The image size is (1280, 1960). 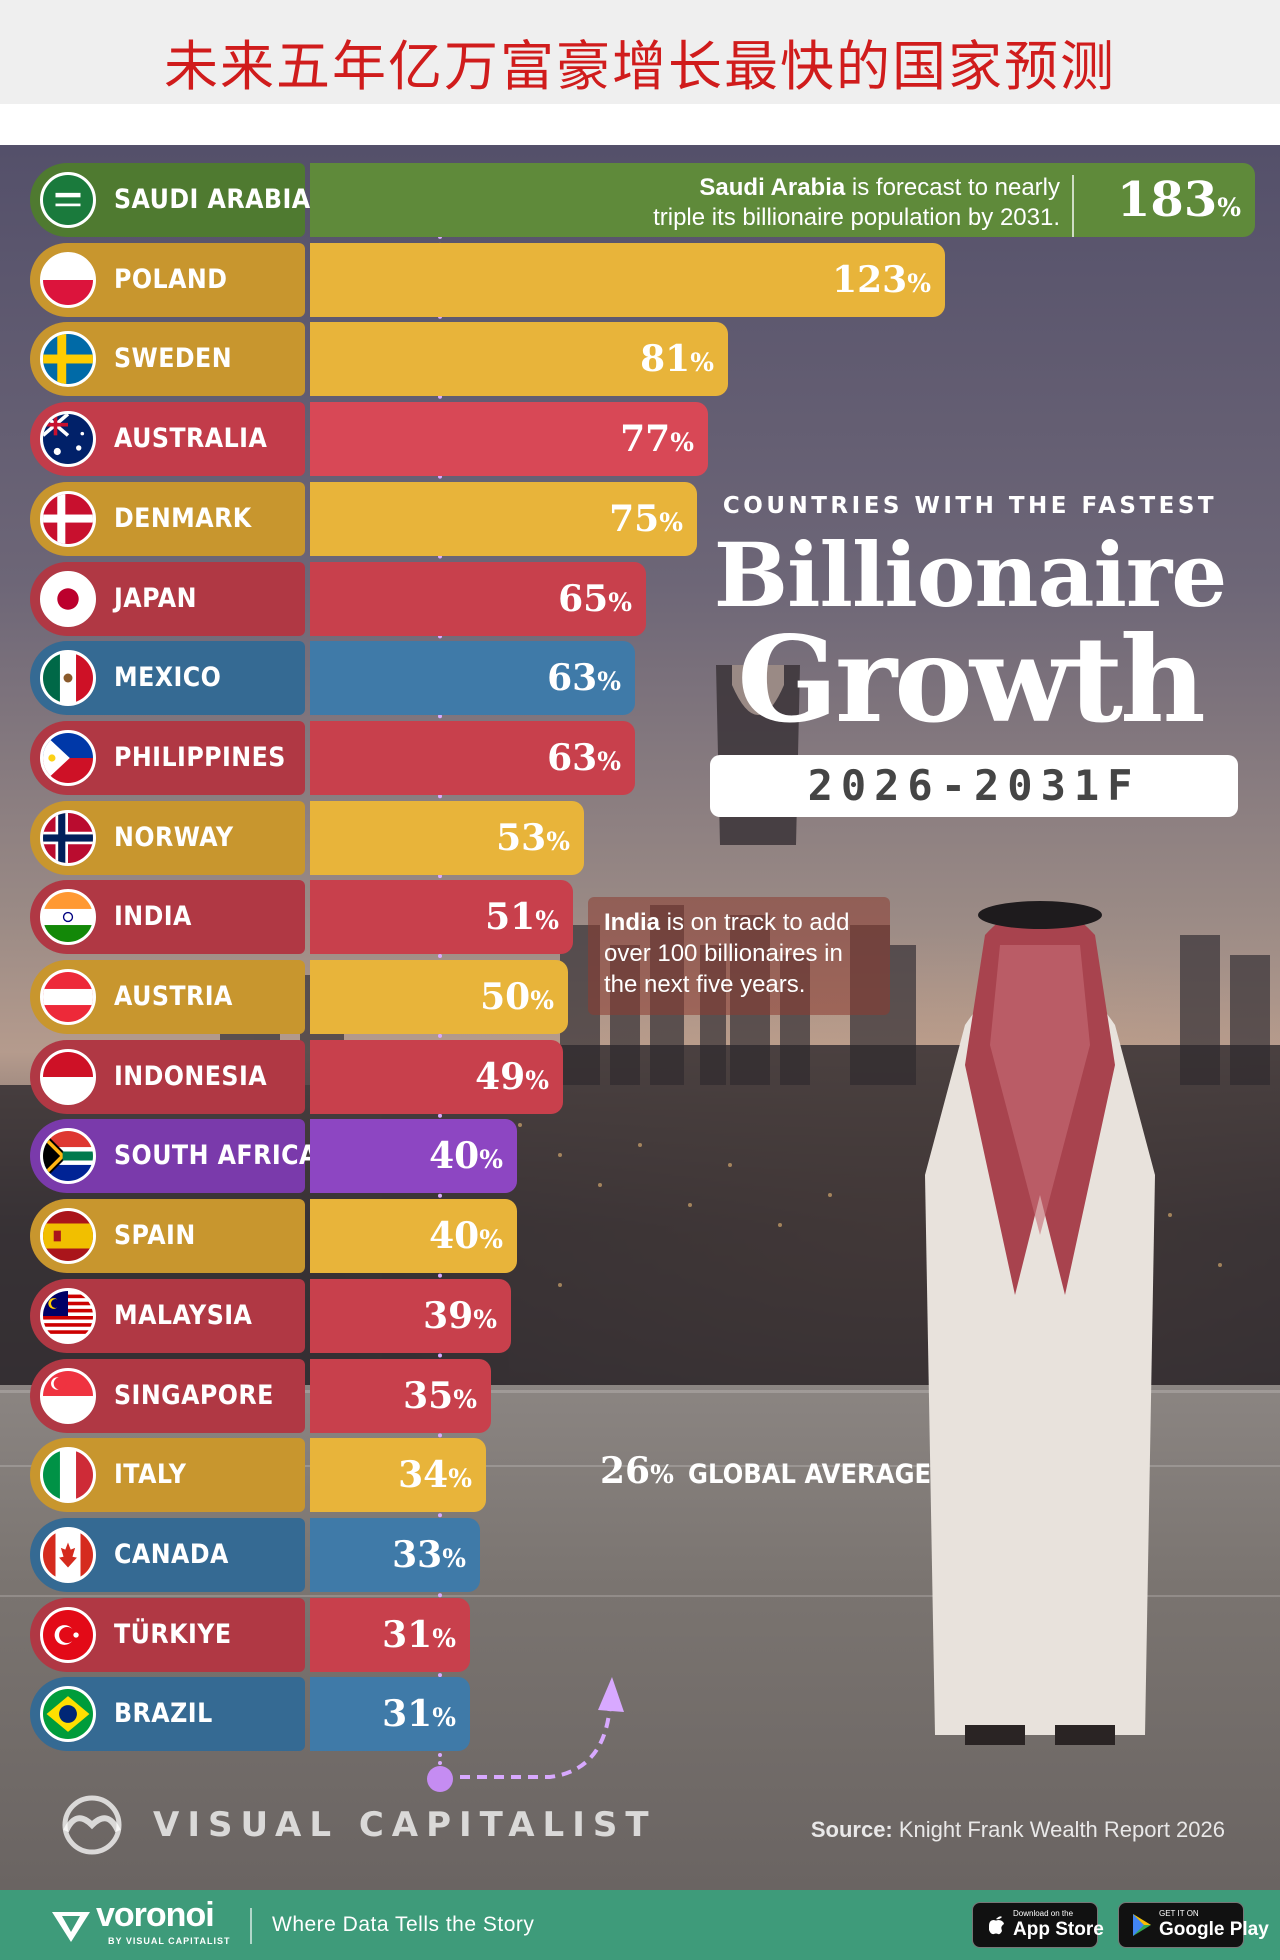 I want to click on flag-pl-icon, so click(x=68, y=280).